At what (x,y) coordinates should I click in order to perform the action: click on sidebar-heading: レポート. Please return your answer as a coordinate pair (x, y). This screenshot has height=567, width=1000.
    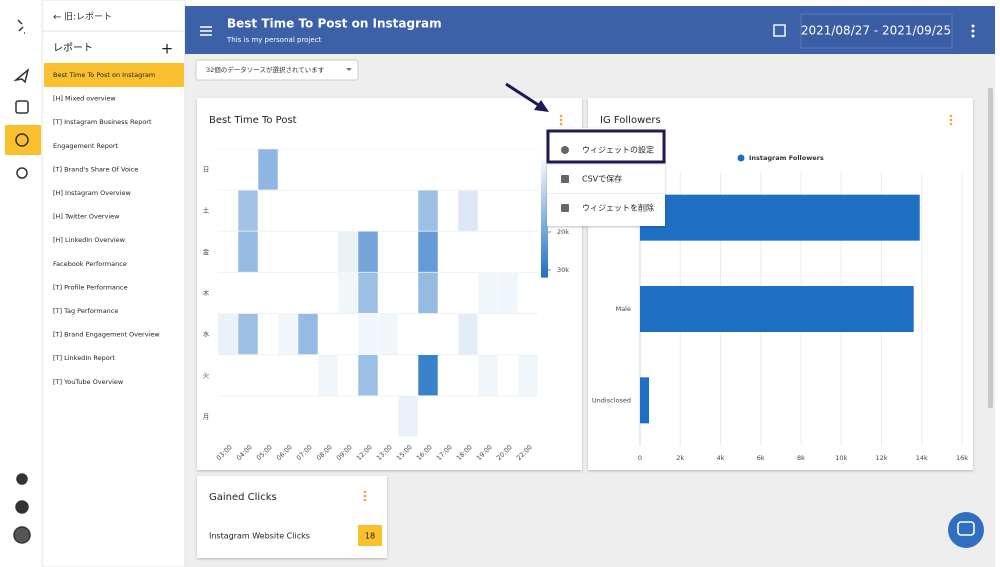
    Looking at the image, I should click on (73, 48).